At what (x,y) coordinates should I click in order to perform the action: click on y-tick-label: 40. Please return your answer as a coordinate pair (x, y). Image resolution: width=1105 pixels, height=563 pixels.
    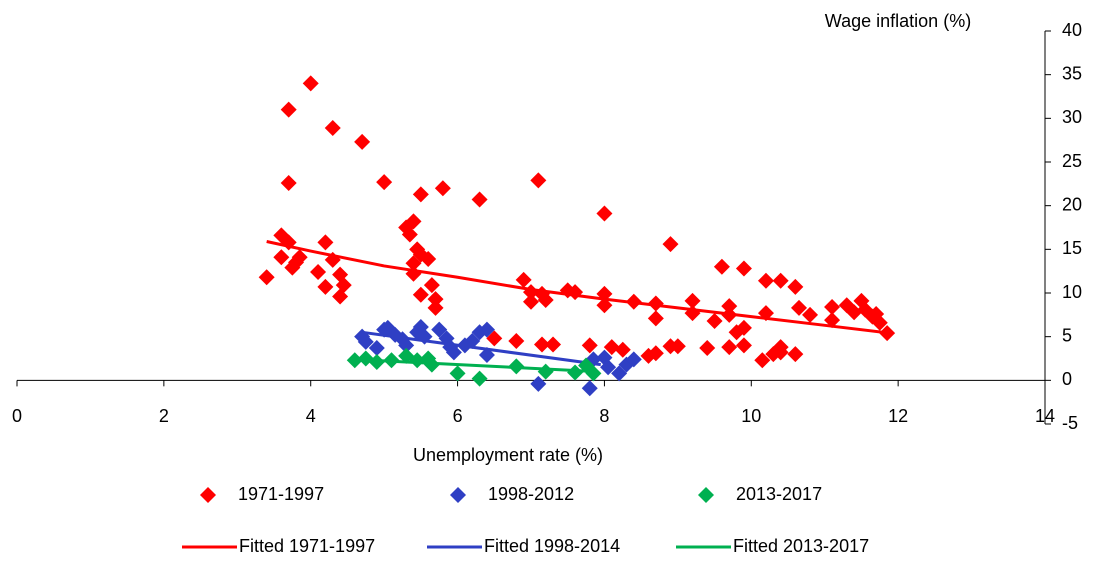
    Looking at the image, I should click on (1072, 30).